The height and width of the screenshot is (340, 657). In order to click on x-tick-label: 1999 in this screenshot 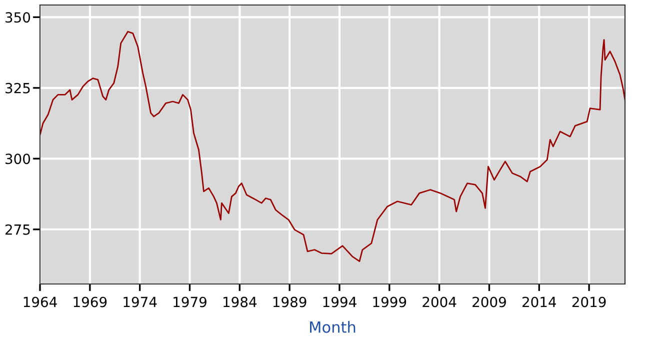, I will do `click(389, 302)`.